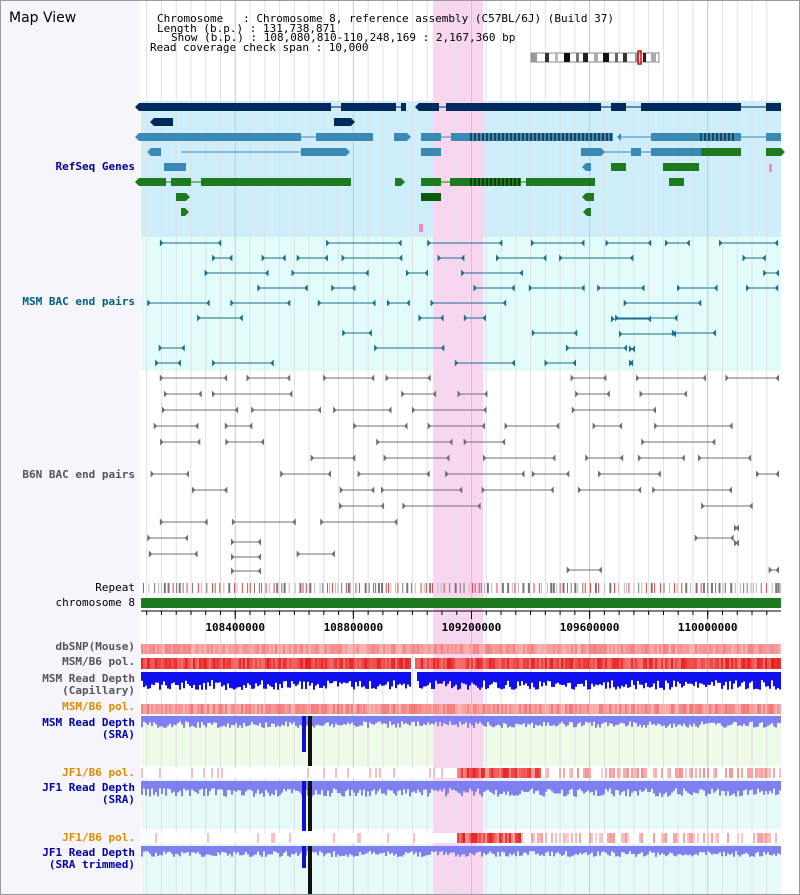  What do you see at coordinates (639, 57) in the screenshot?
I see `ideogram-marker` at bounding box center [639, 57].